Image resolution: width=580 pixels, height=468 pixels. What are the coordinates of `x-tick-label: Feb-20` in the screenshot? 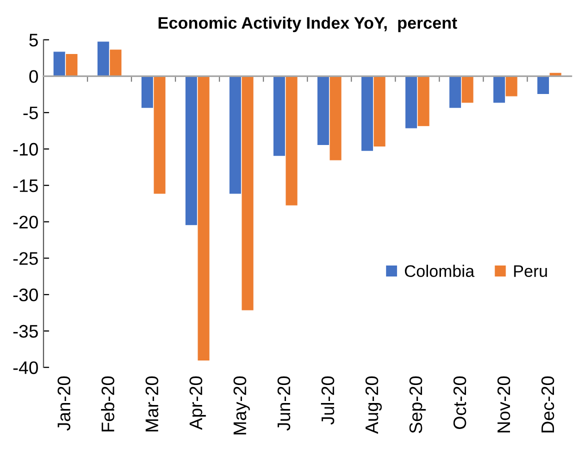 It's located at (107, 404).